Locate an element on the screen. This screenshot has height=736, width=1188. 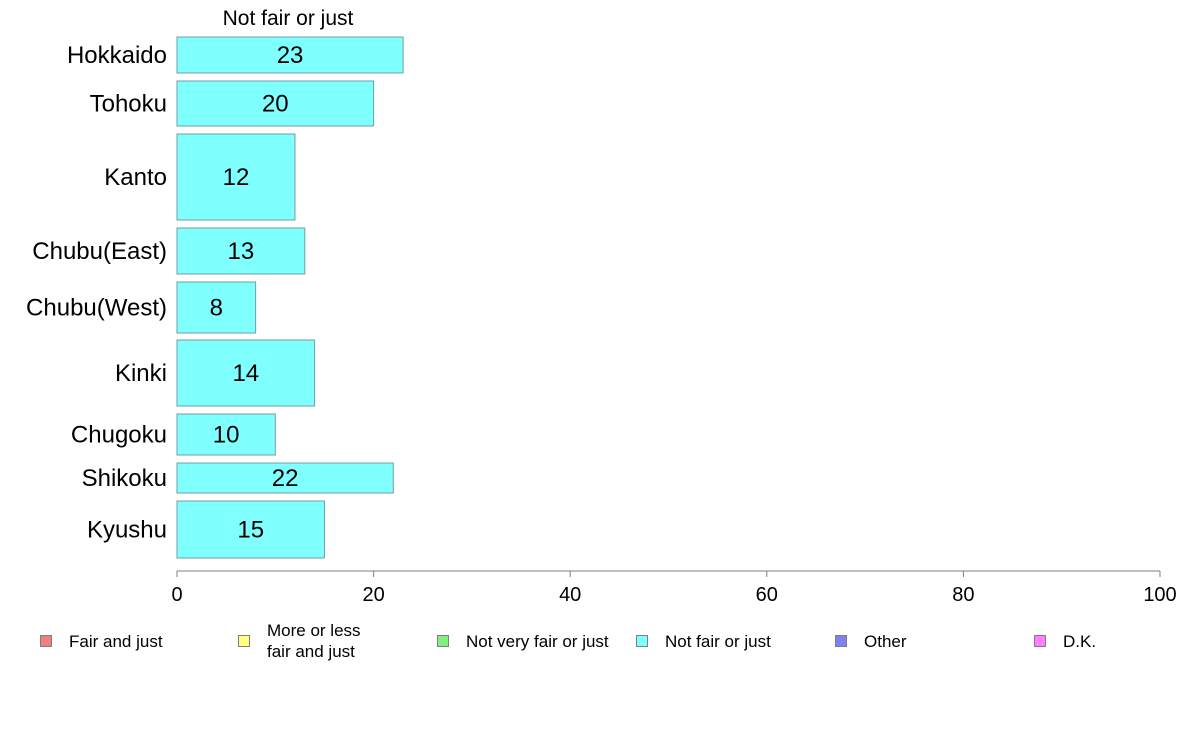
x-tick-label: 100 is located at coordinates (1159, 595).